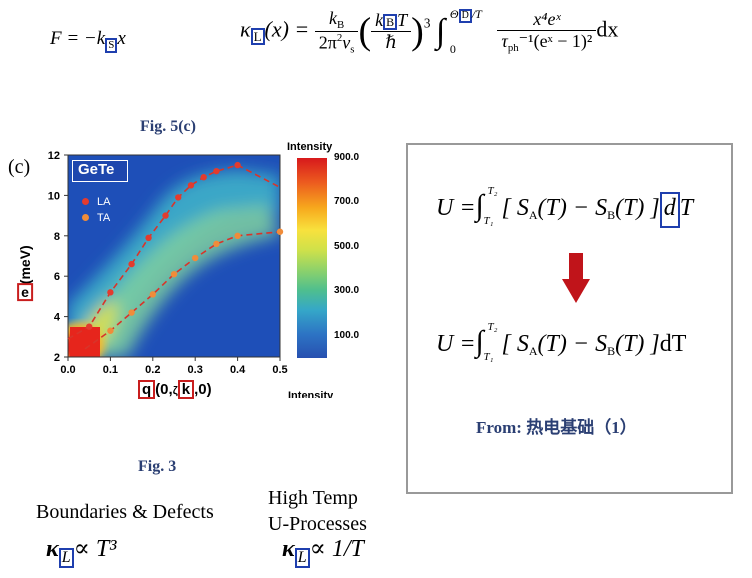 Image resolution: width=752 pixels, height=578 pixels. I want to click on x-tick-label: 0.0, so click(67, 370).